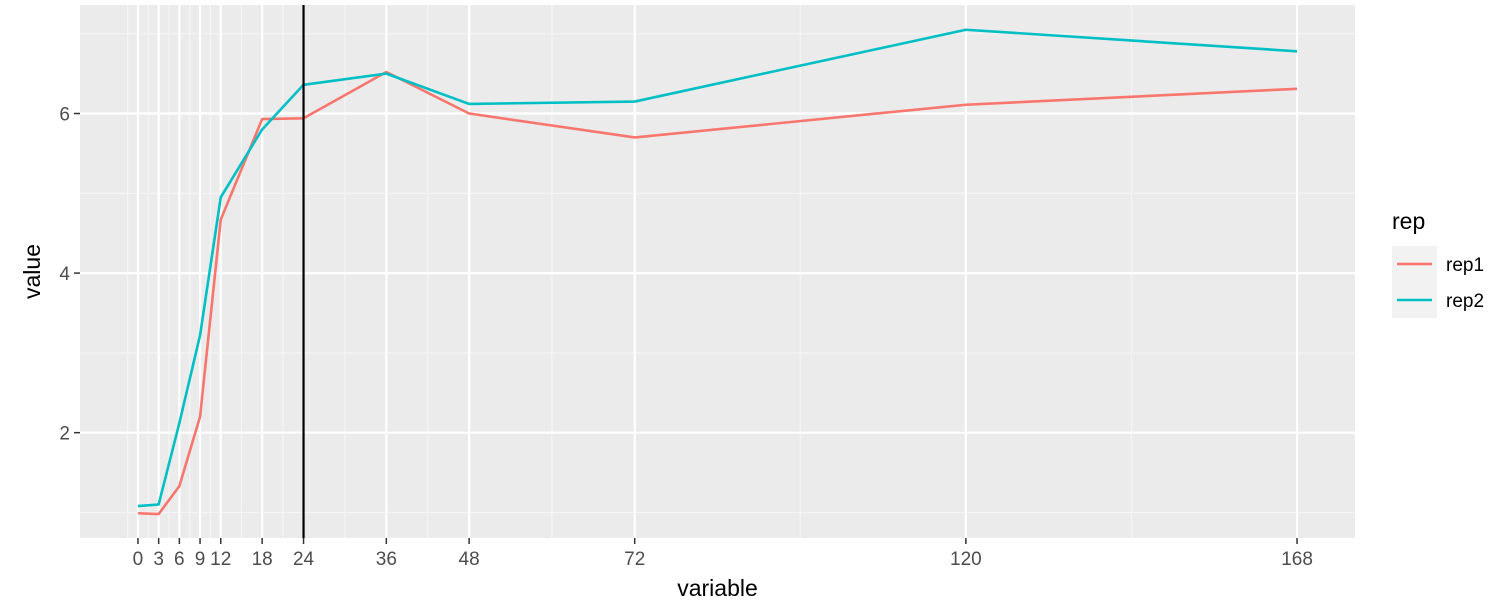 The width and height of the screenshot is (1510, 604). Describe the element at coordinates (1408, 221) in the screenshot. I see `legend-title: rep` at that location.